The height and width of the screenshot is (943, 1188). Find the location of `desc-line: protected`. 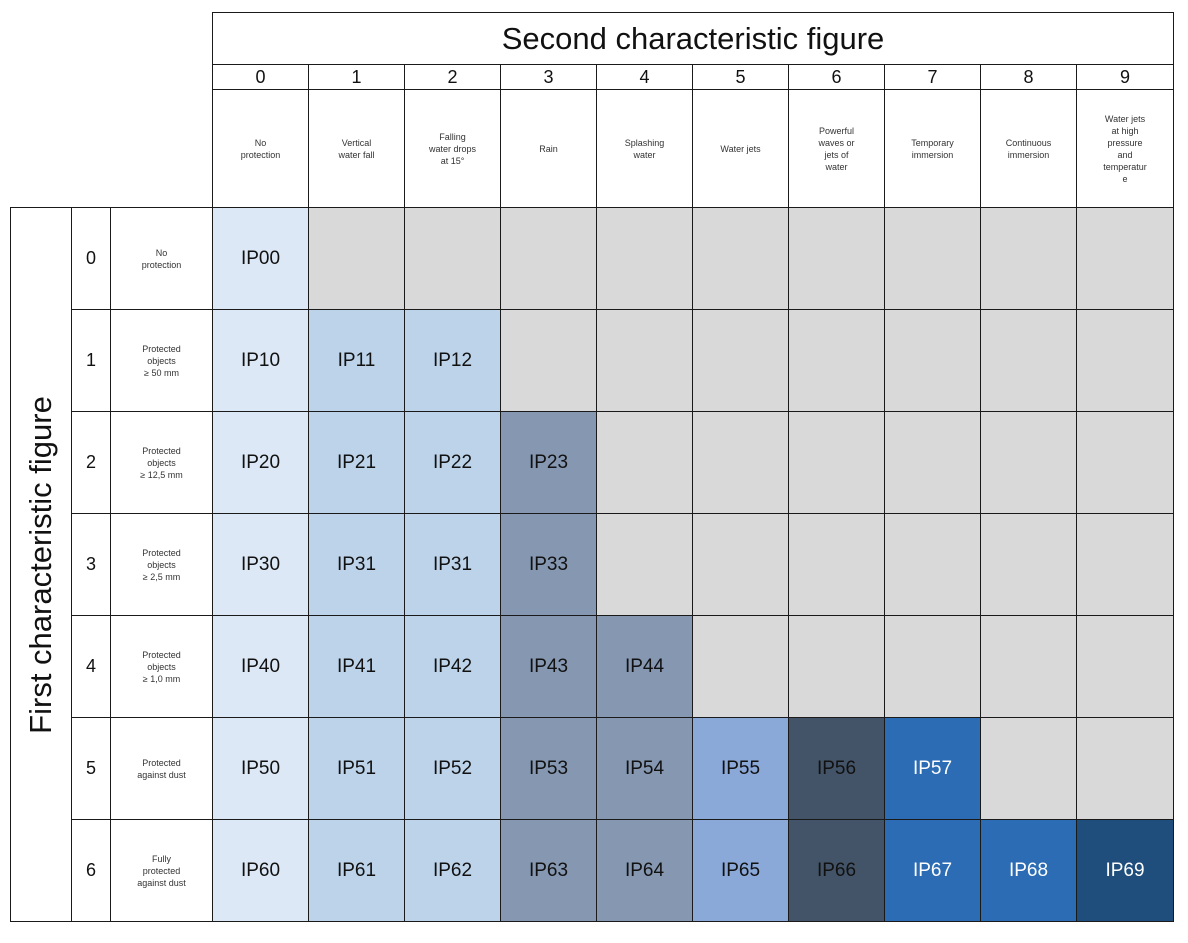

desc-line: protected is located at coordinates (161, 870).